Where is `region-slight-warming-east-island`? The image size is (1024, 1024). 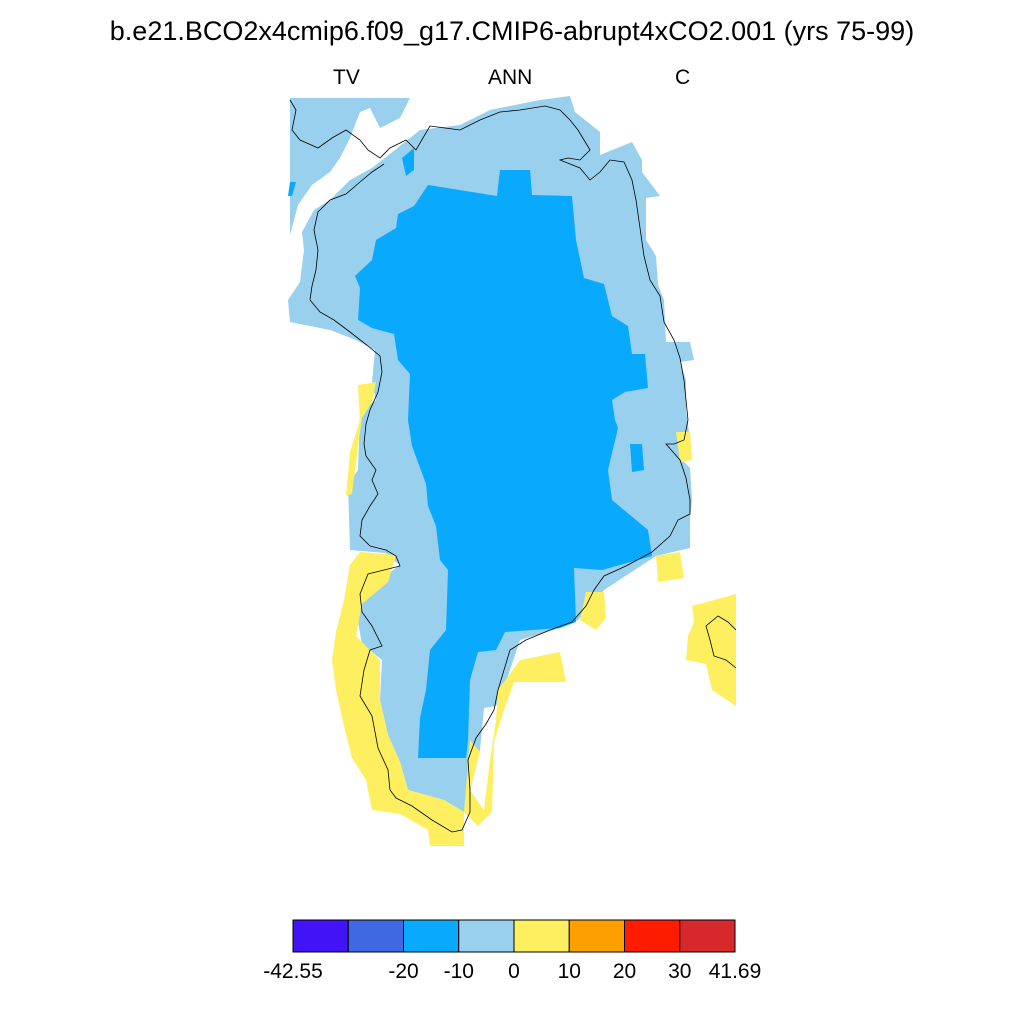
region-slight-warming-east-island is located at coordinates (711, 650).